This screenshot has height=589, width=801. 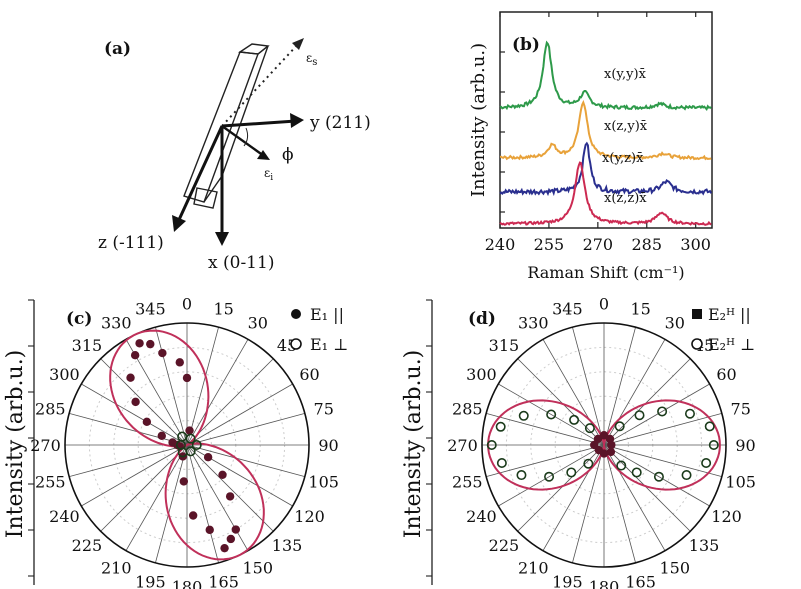 What do you see at coordinates (549, 244) in the screenshot?
I see `spectra-x-tick-label: 255` at bounding box center [549, 244].